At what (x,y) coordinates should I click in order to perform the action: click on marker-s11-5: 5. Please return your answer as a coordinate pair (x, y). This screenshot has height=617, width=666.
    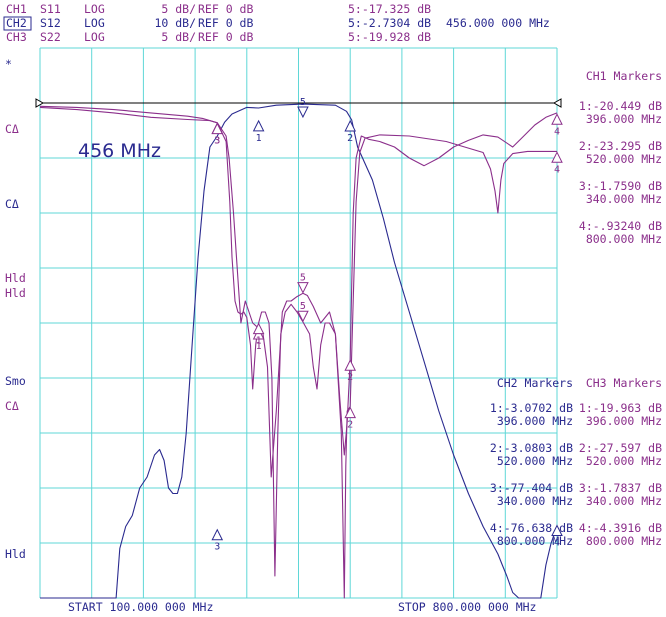
    Looking at the image, I should click on (303, 283).